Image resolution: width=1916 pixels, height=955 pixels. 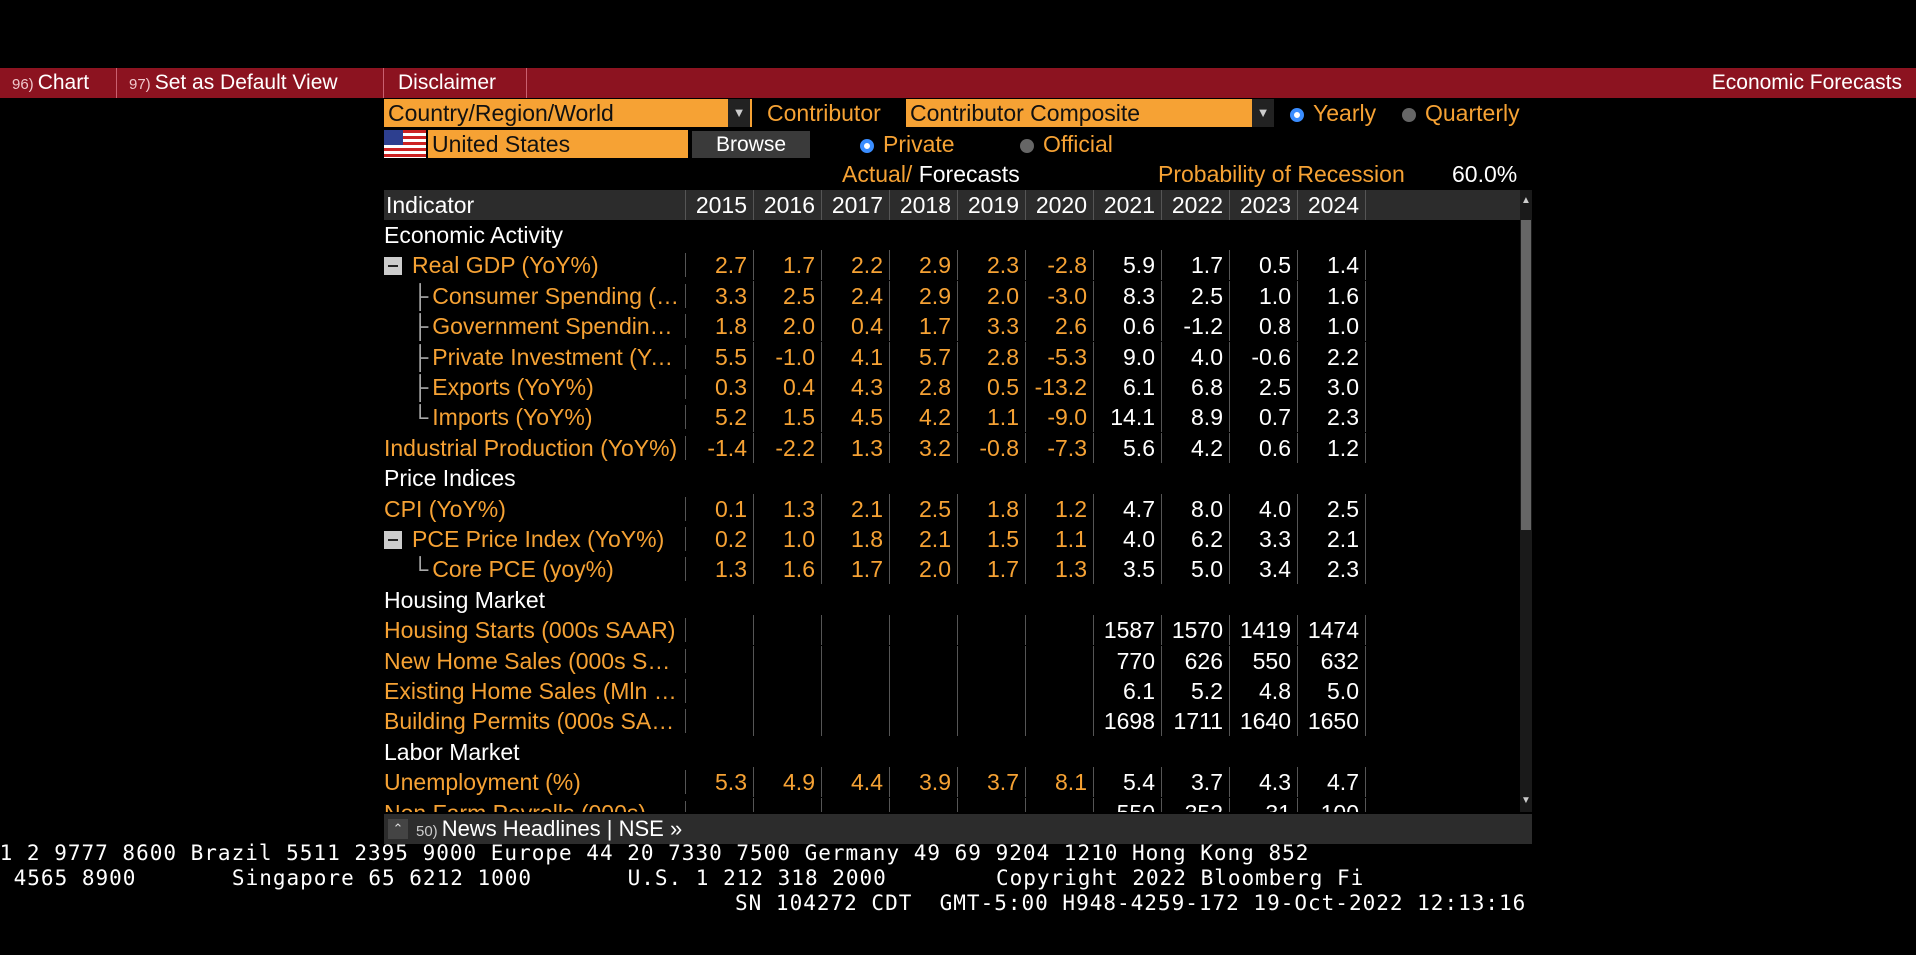 What do you see at coordinates (856, 782) in the screenshot?
I see `value-cell: 4.4` at bounding box center [856, 782].